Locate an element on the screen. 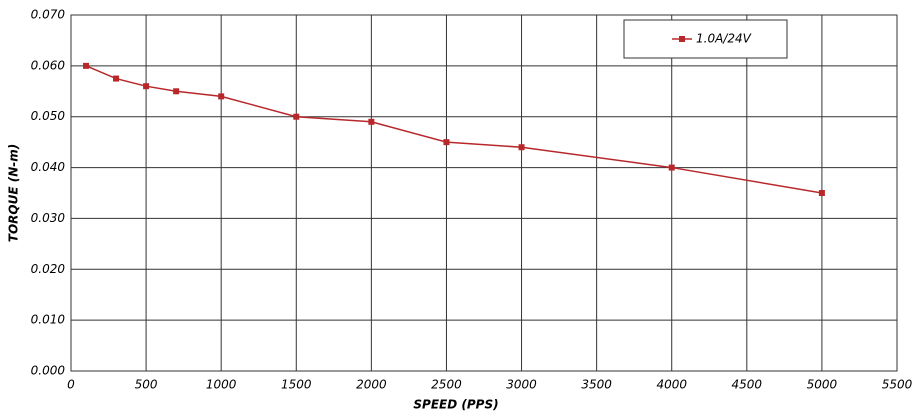 The image size is (917, 418). legend-box is located at coordinates (705, 39).